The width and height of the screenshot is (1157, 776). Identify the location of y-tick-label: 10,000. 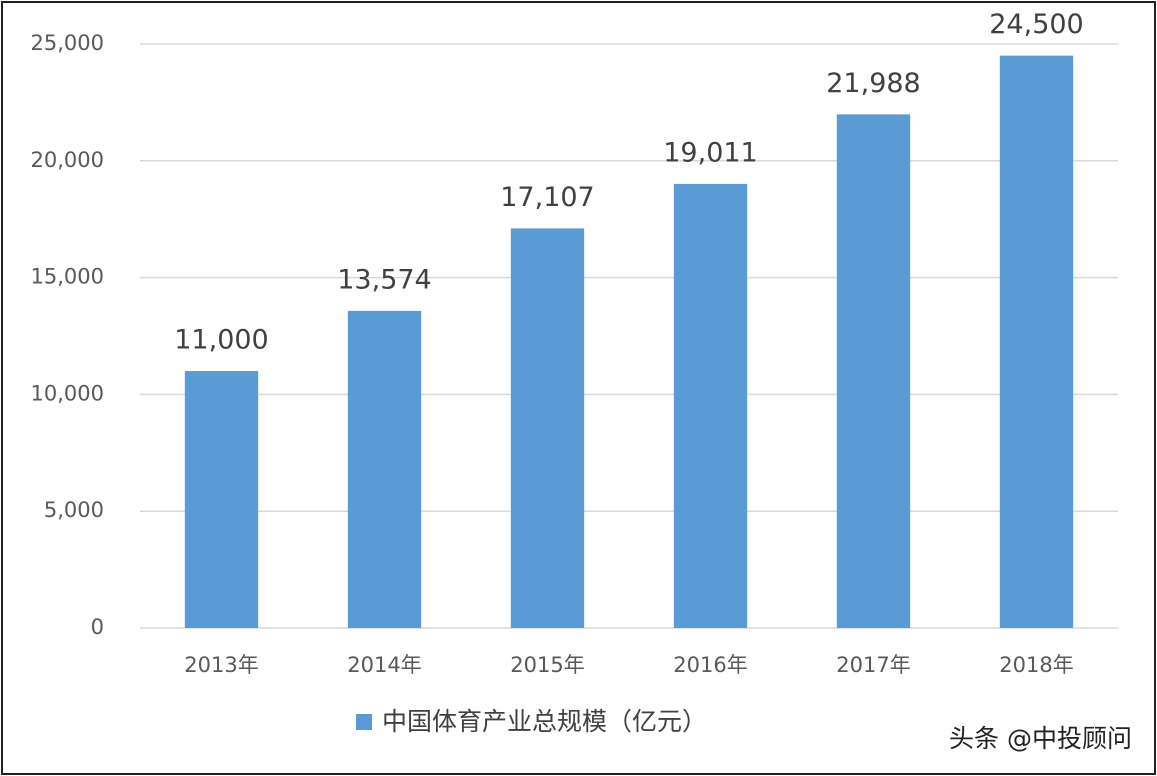
(67, 393).